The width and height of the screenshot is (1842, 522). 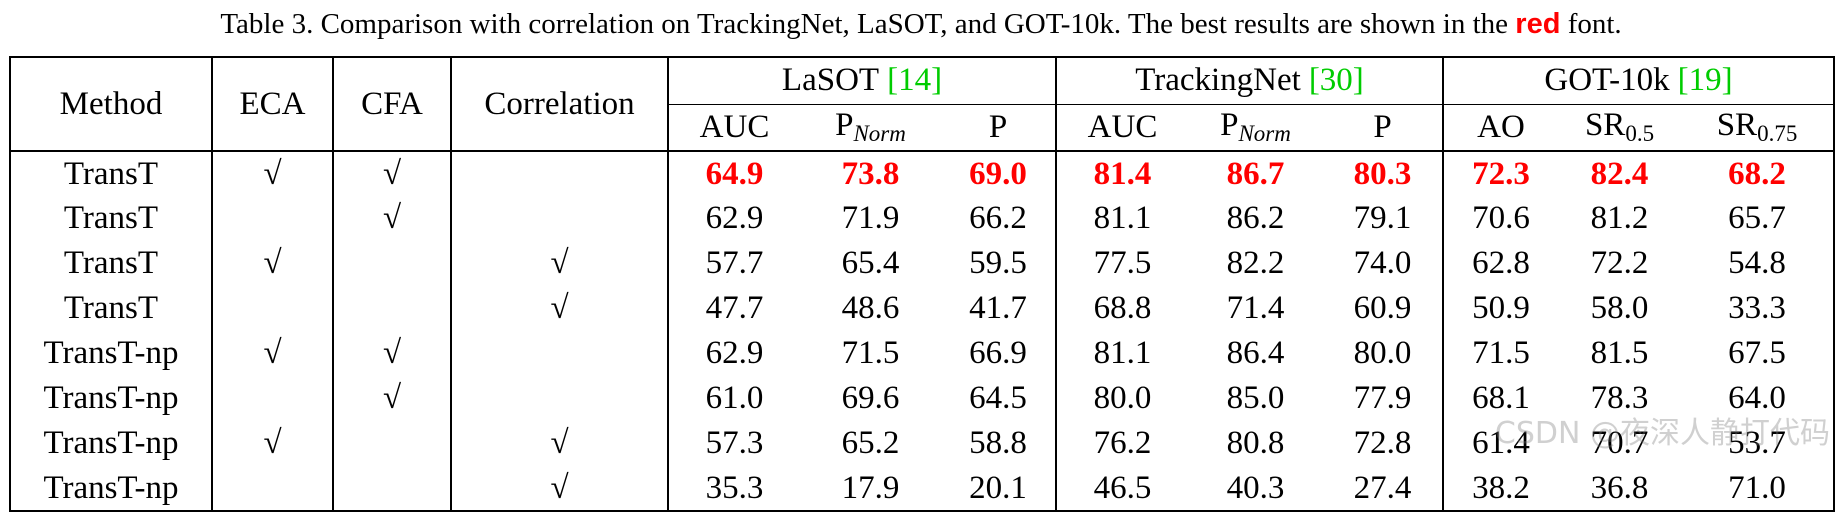 I want to click on value-cell: 38.2, so click(x=1500, y=489).